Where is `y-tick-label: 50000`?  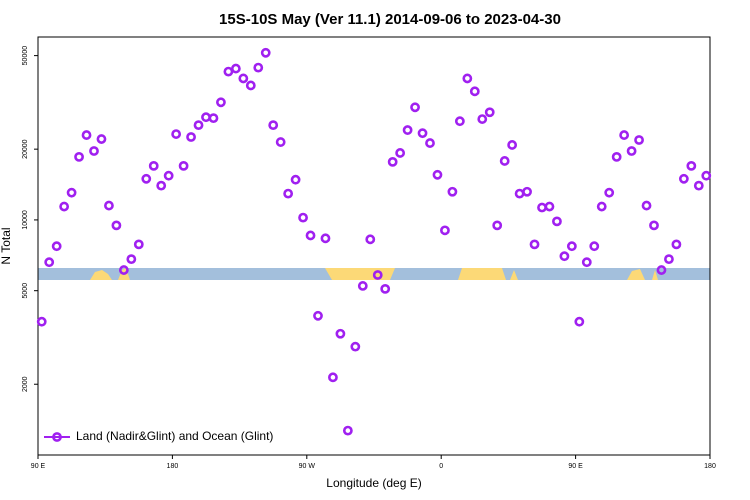
y-tick-label: 50000 is located at coordinates (25, 56).